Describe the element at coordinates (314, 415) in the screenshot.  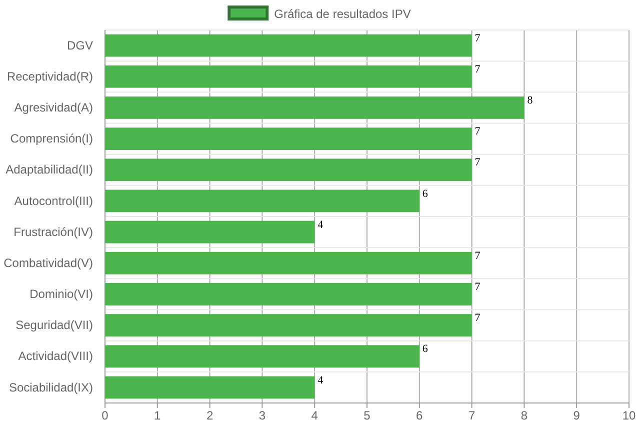
I see `x-tick-label: 4` at that location.